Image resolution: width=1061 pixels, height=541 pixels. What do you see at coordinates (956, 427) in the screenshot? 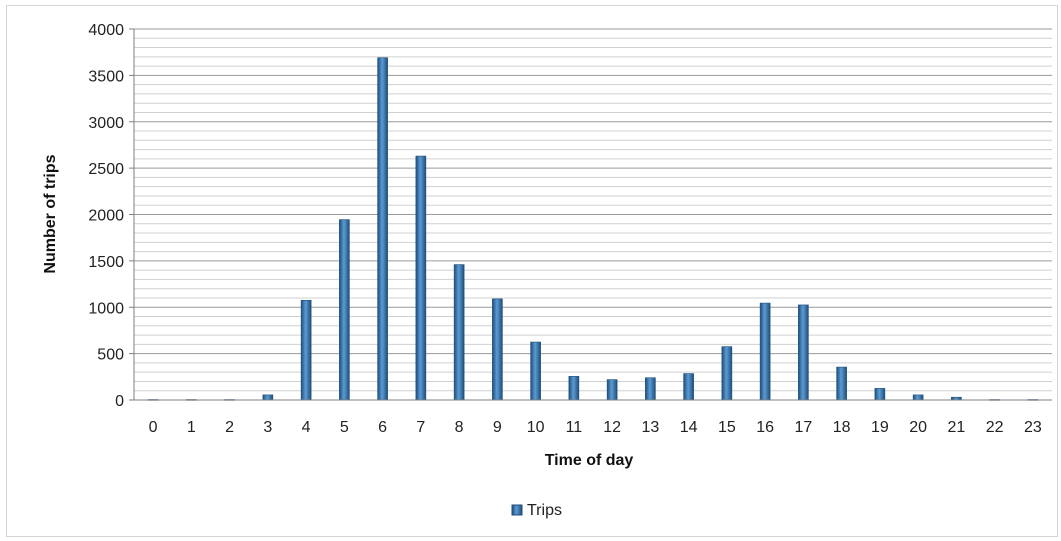
I see `x-tick-label: 21` at bounding box center [956, 427].